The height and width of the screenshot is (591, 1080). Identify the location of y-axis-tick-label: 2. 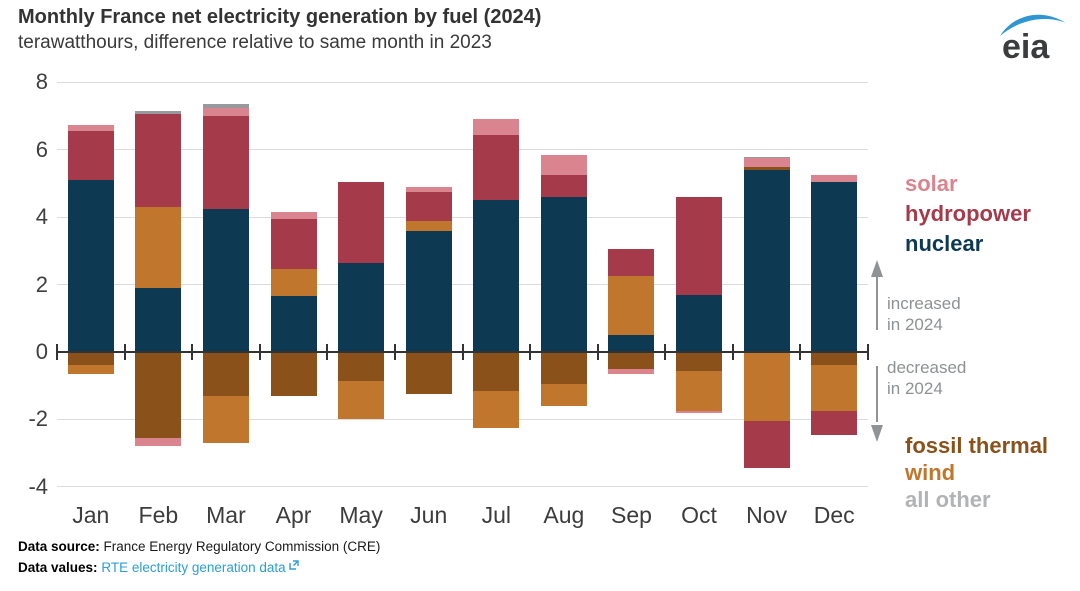
(41, 284).